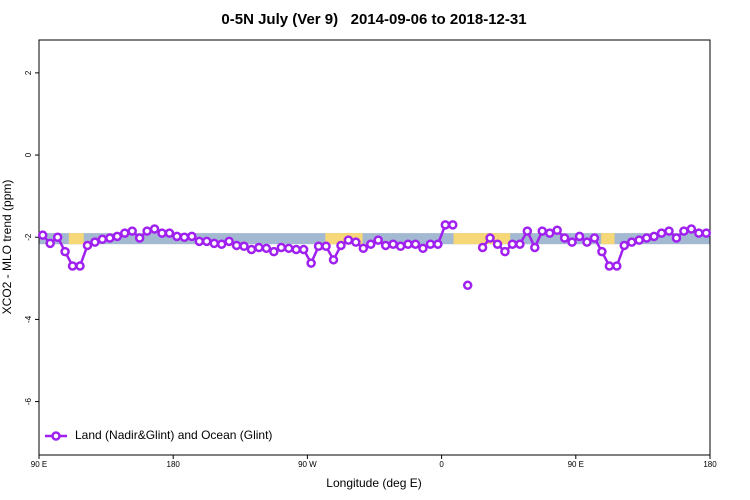 The image size is (750, 500). Describe the element at coordinates (28, 319) in the screenshot. I see `y-tick-label: -4` at that location.